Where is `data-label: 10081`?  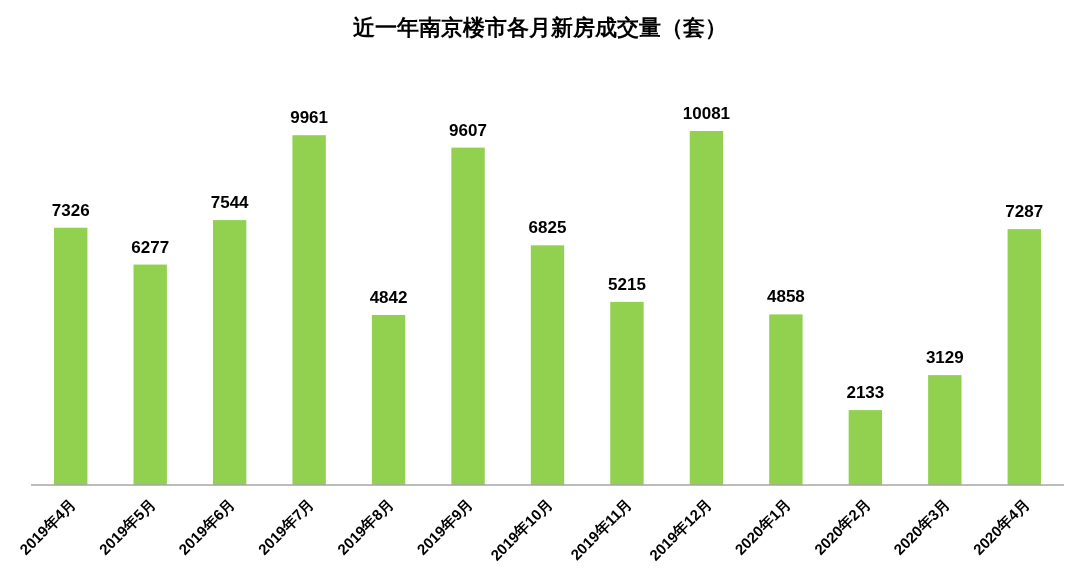
data-label: 10081 is located at coordinates (706, 113).